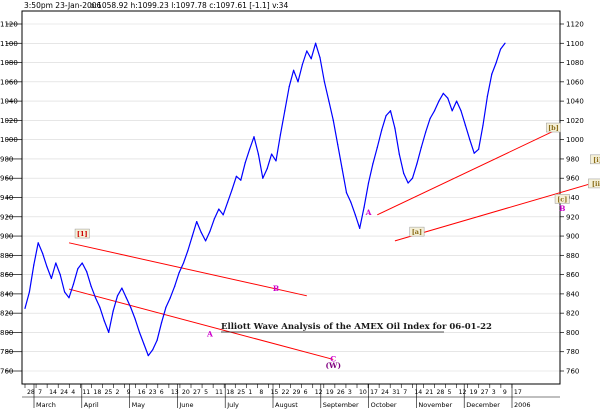  Describe the element at coordinates (572, 352) in the screenshot. I see `y-tick-label-right: 780` at that location.